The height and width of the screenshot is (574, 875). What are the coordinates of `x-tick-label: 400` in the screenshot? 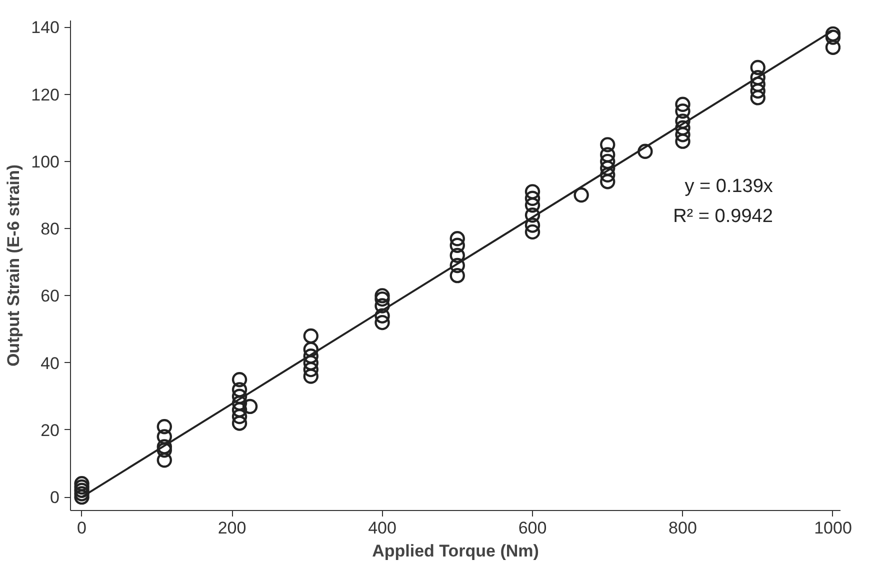 It's located at (382, 528).